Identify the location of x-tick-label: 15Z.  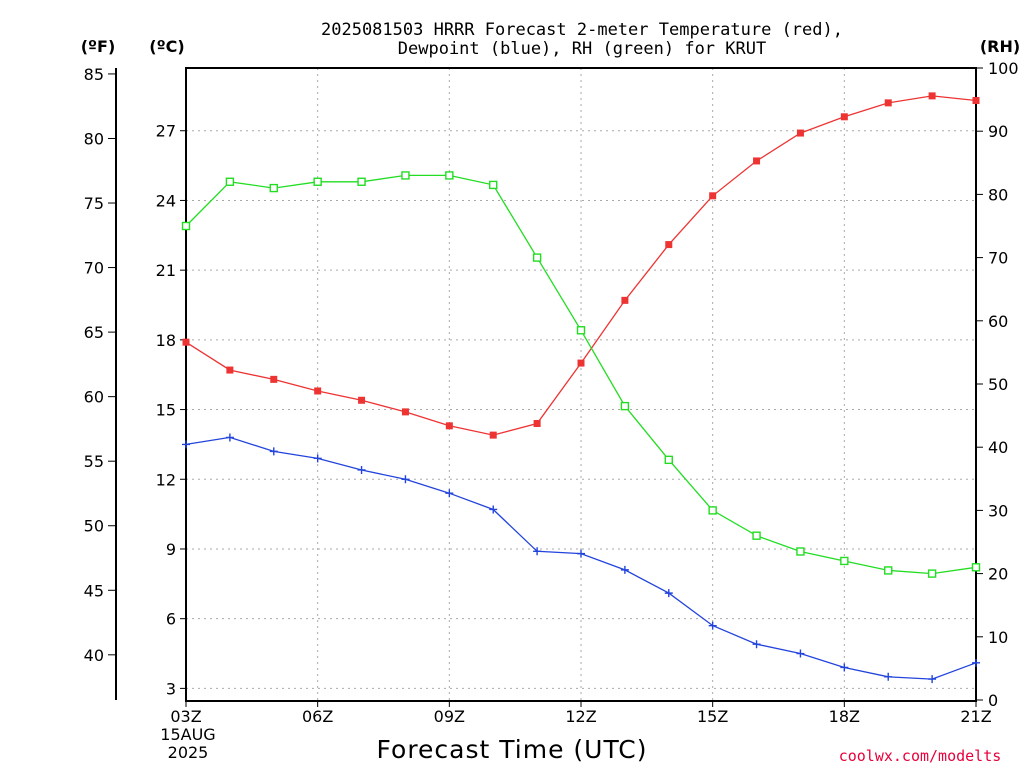
(712, 716).